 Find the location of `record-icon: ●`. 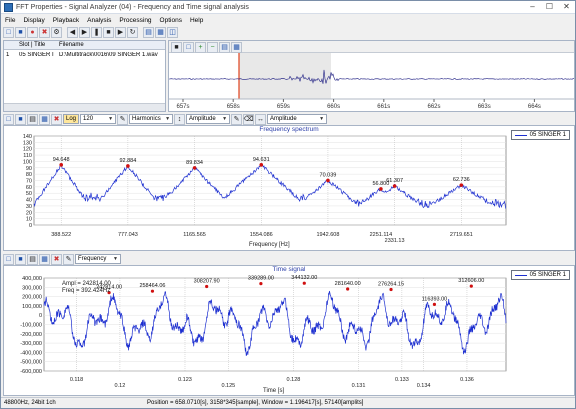

record-icon: ● is located at coordinates (32, 32).